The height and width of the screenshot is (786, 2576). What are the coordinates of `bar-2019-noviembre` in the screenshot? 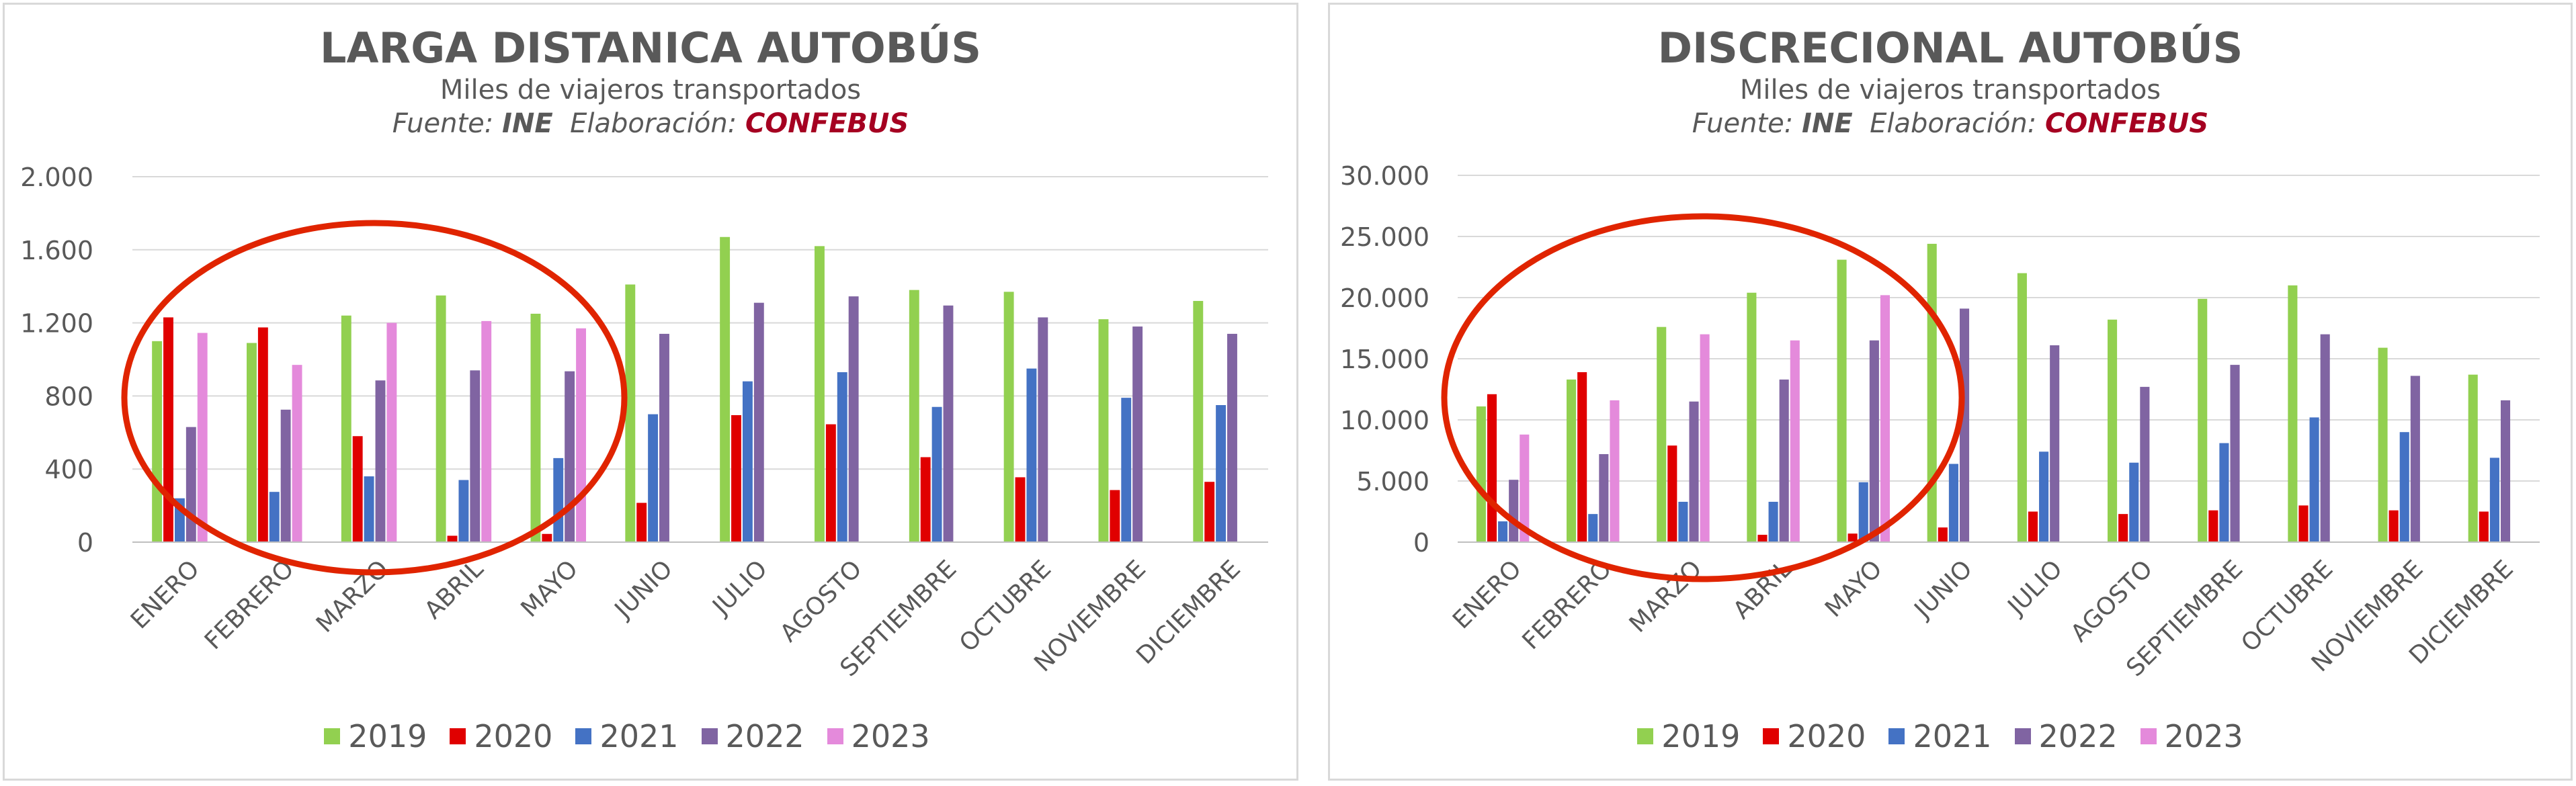 It's located at (2383, 444).